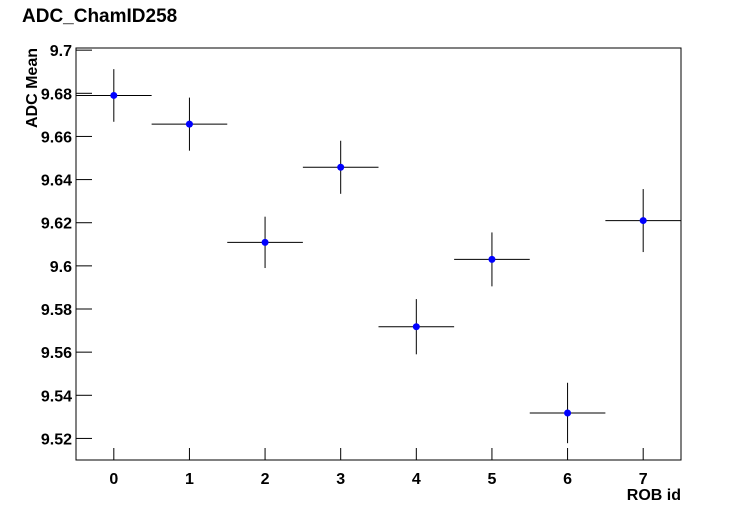 Image resolution: width=756 pixels, height=511 pixels. I want to click on y-axis-label: ADC Mean, so click(32, 88).